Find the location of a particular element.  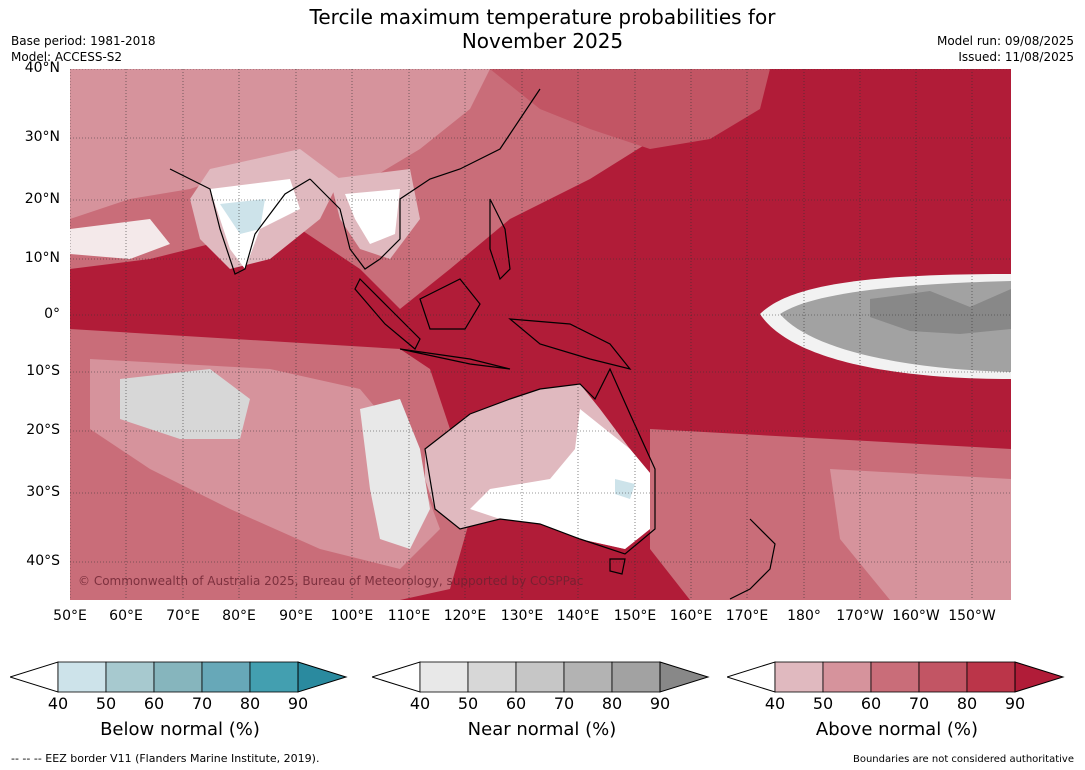

colorbar-above is located at coordinates (896, 677).